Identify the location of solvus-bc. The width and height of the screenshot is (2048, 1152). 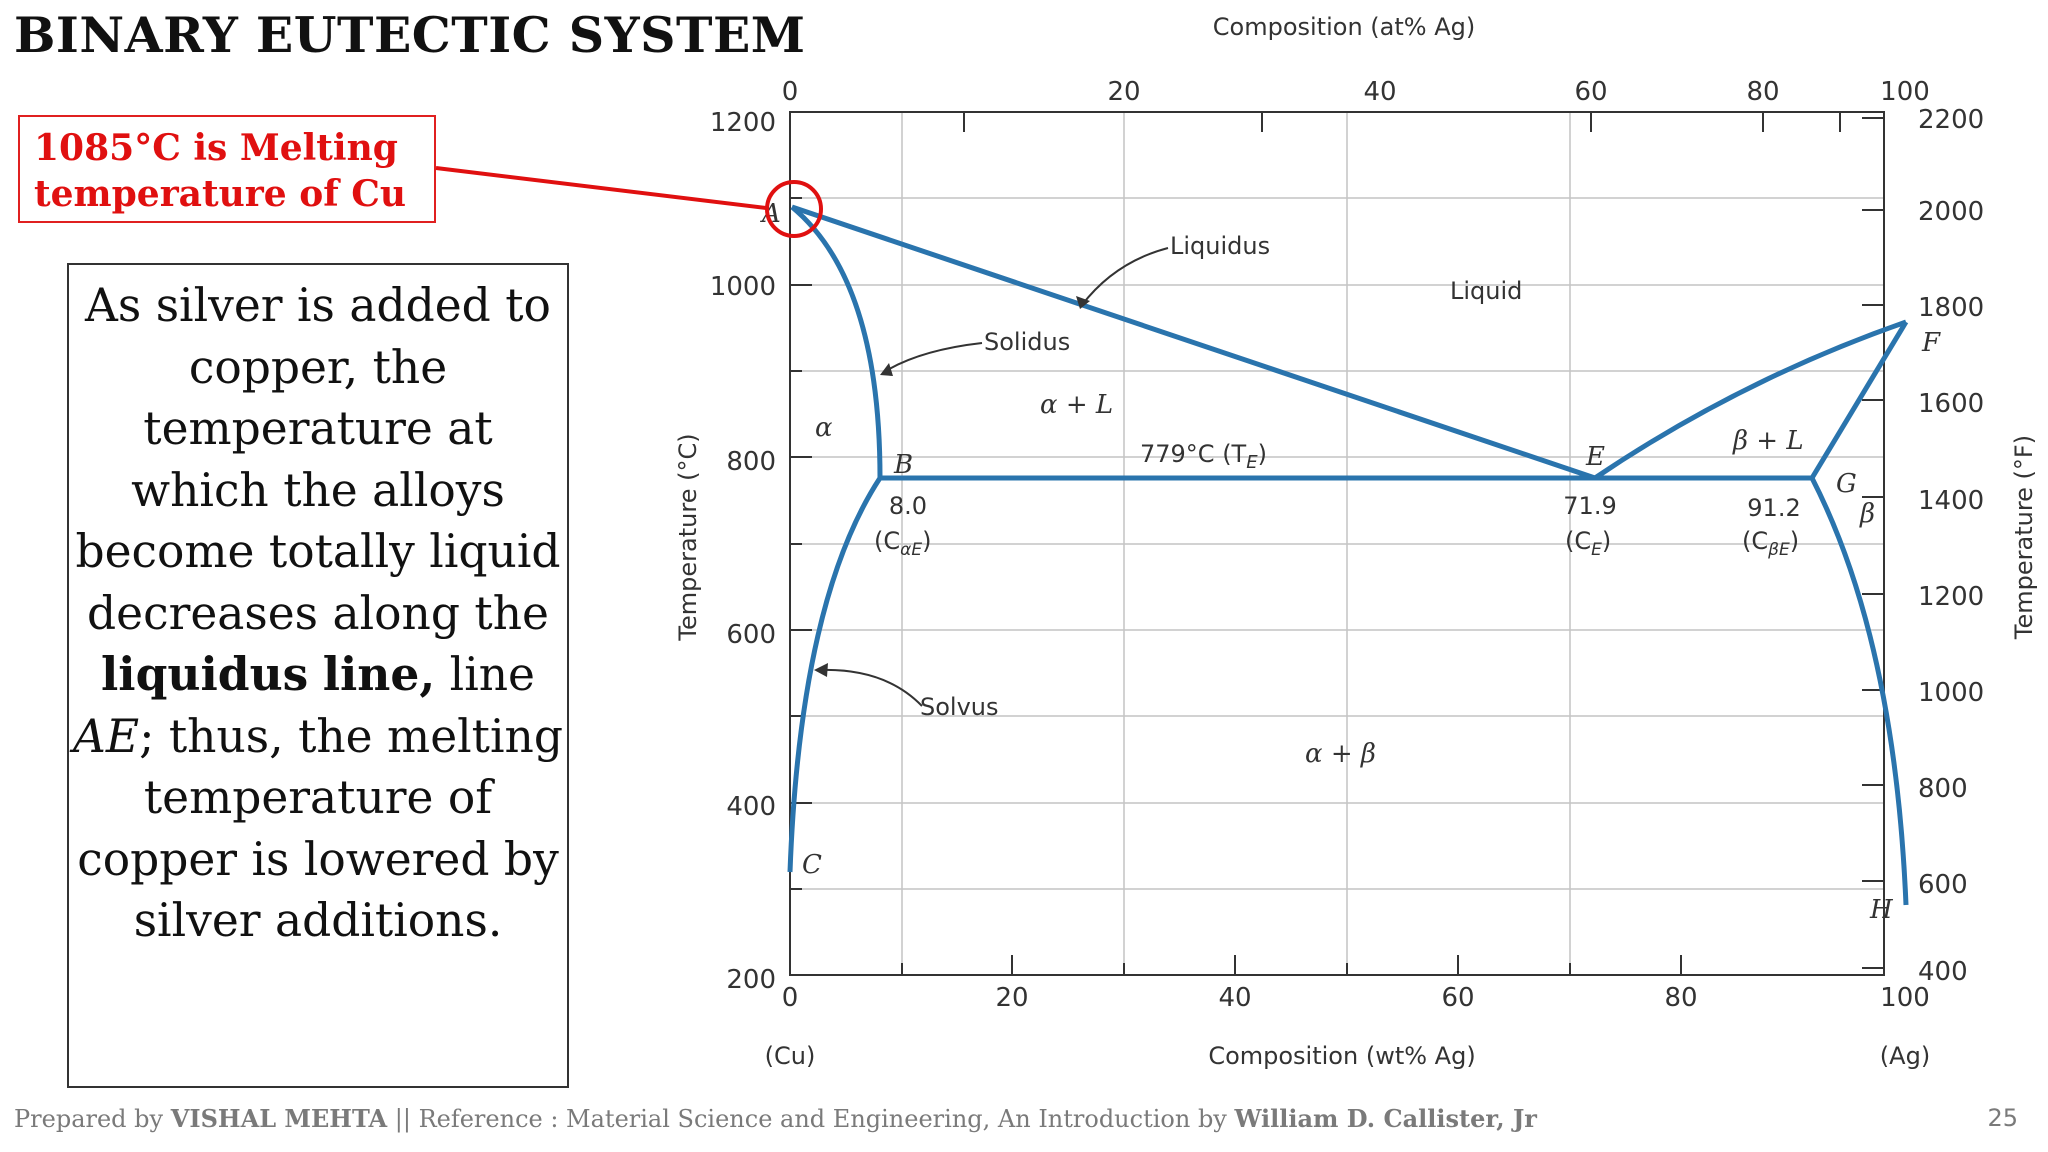
(835, 674).